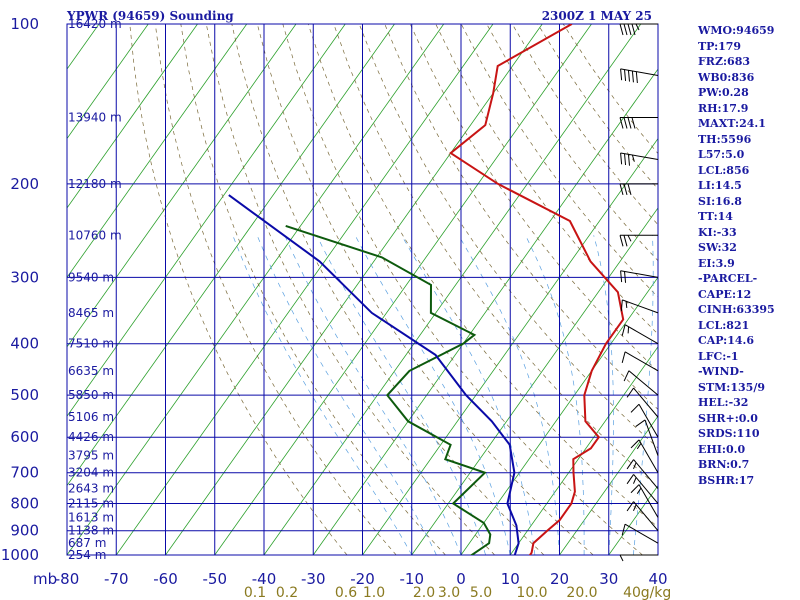 The height and width of the screenshot is (600, 800). What do you see at coordinates (95, 184) in the screenshot?
I see `height-label: 12180 m` at bounding box center [95, 184].